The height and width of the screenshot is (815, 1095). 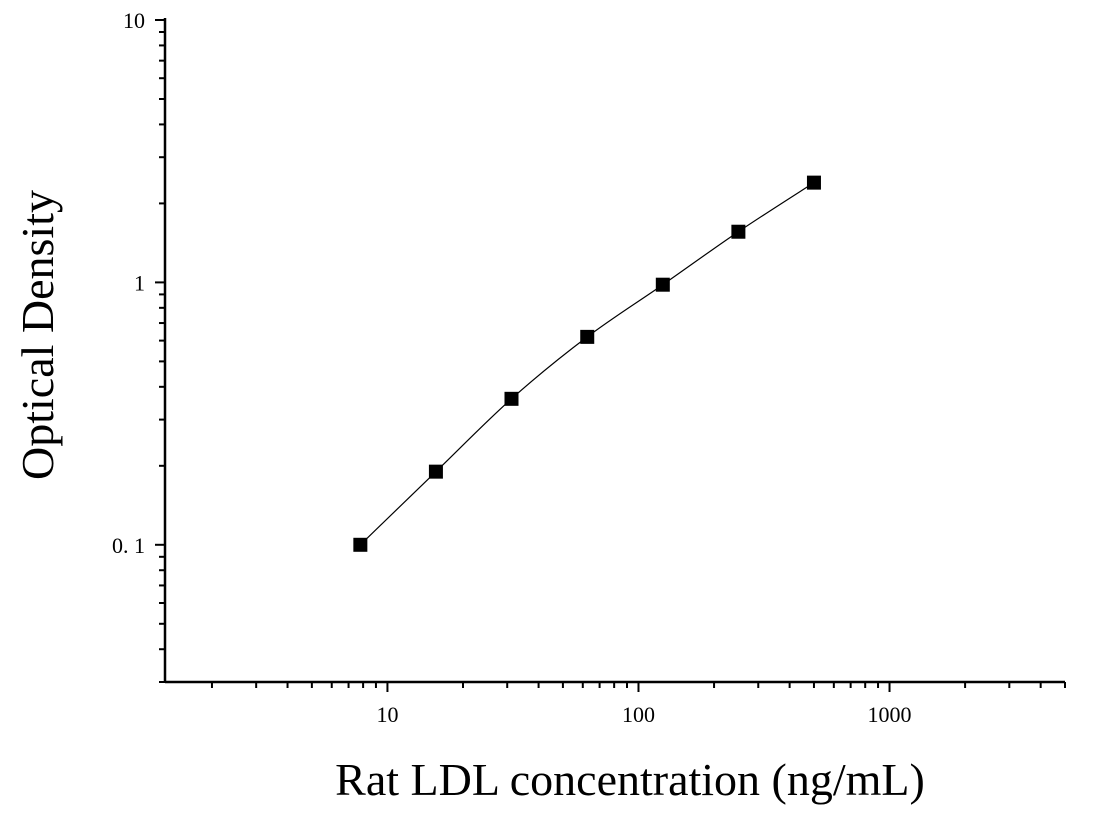 What do you see at coordinates (387, 714) in the screenshot?
I see `x-tick-label: 10` at bounding box center [387, 714].